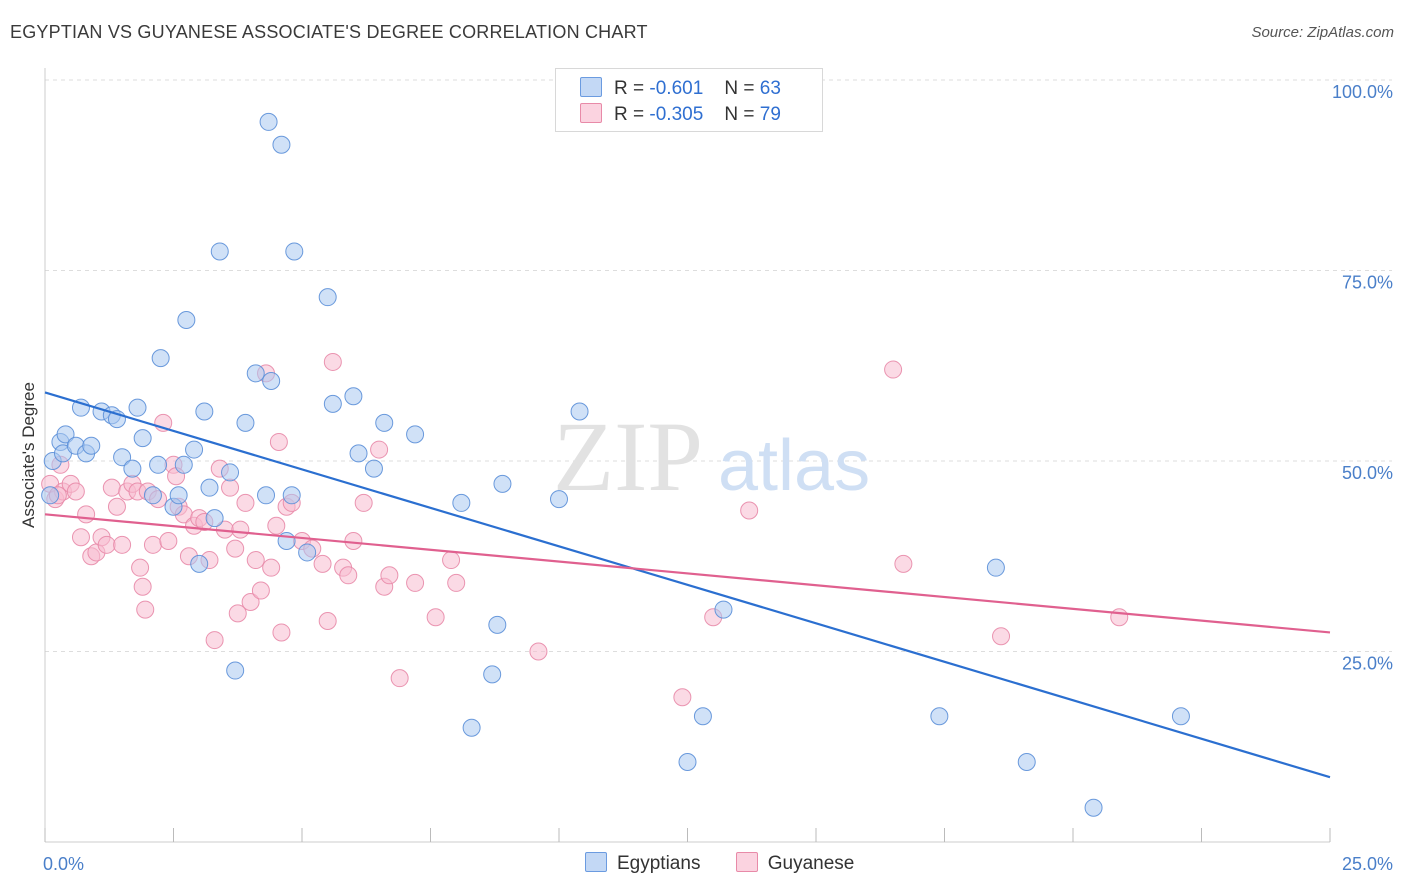  What do you see at coordinates (1362, 92) in the screenshot?
I see `y-tick-label: 100.0%` at bounding box center [1362, 92].